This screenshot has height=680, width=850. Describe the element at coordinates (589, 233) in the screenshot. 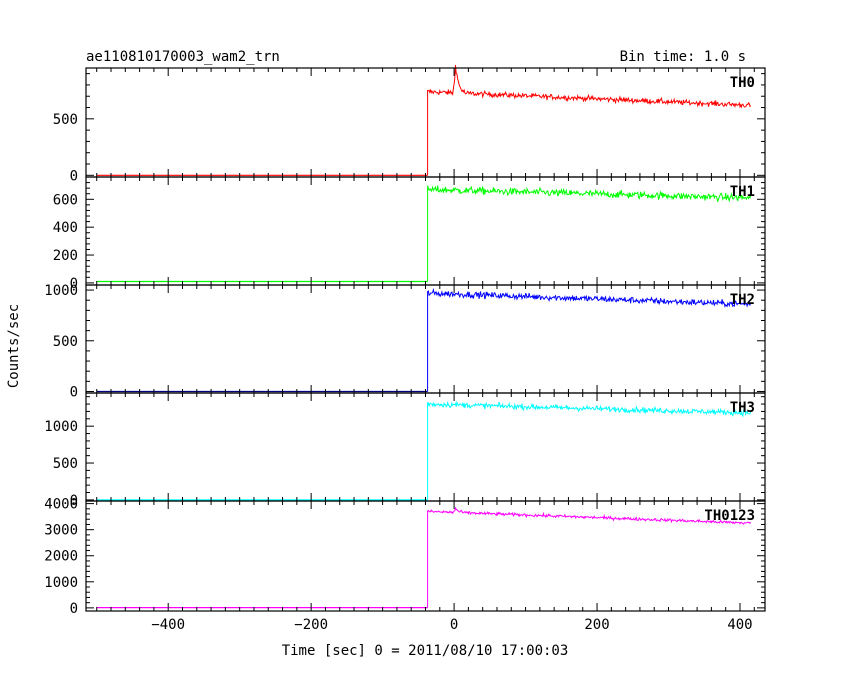

I see `series-line-th1` at that location.